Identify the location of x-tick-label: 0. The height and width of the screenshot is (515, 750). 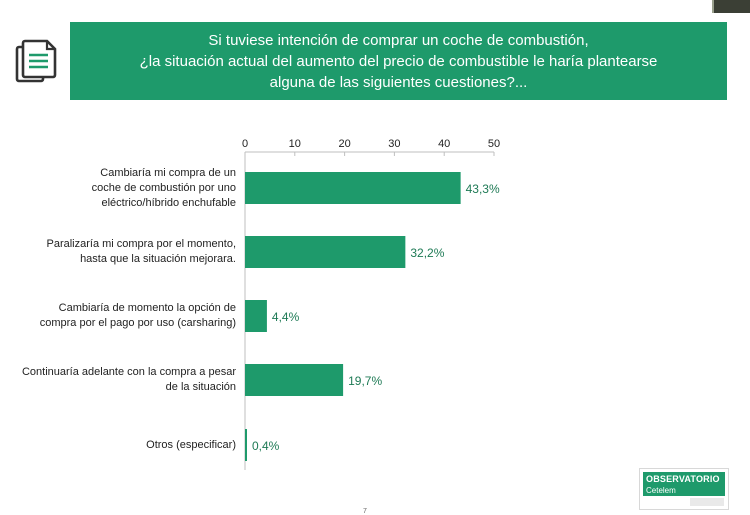
(245, 144).